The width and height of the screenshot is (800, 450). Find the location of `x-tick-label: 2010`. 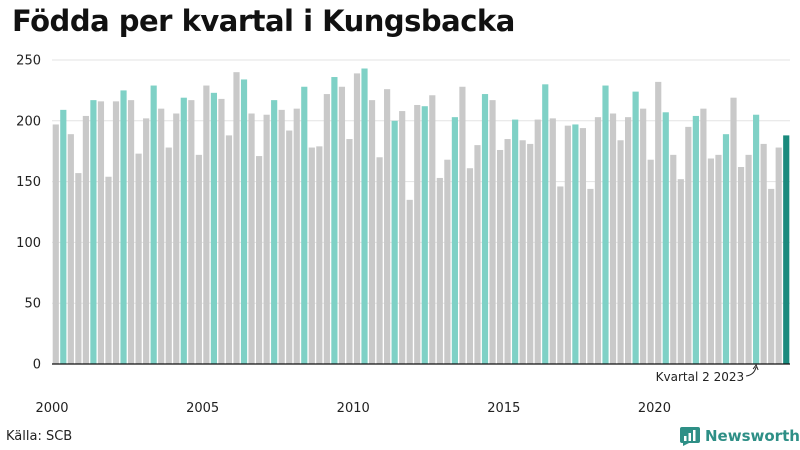

x-tick-label: 2010 is located at coordinates (353, 408).